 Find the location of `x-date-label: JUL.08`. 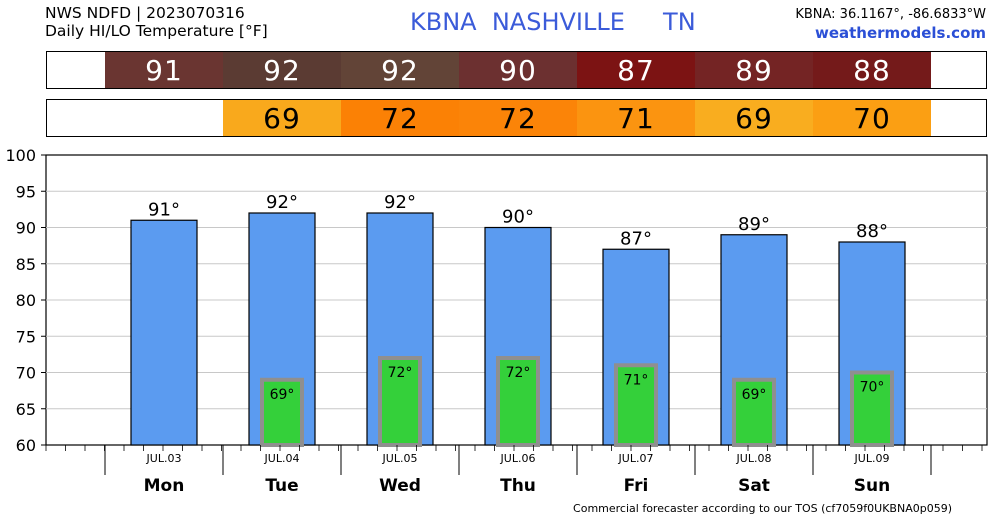

x-date-label: JUL.08 is located at coordinates (754, 458).